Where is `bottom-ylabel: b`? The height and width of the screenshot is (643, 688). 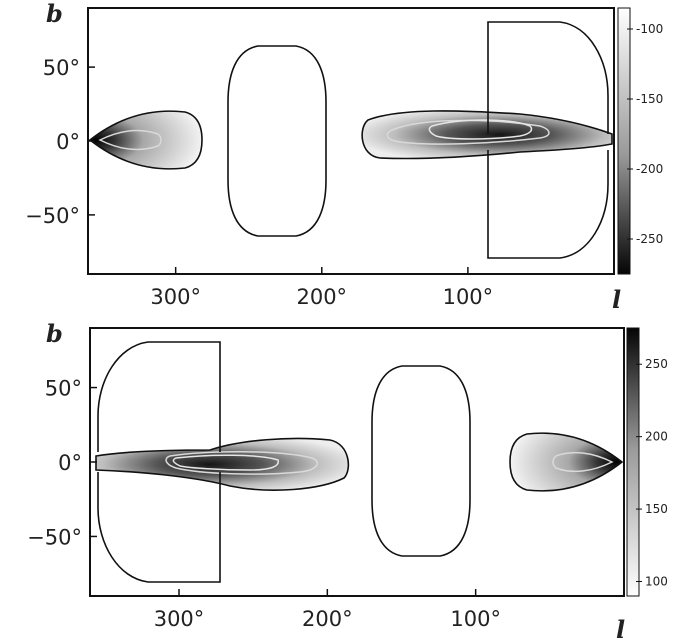 bottom-ylabel: b is located at coordinates (54, 333).